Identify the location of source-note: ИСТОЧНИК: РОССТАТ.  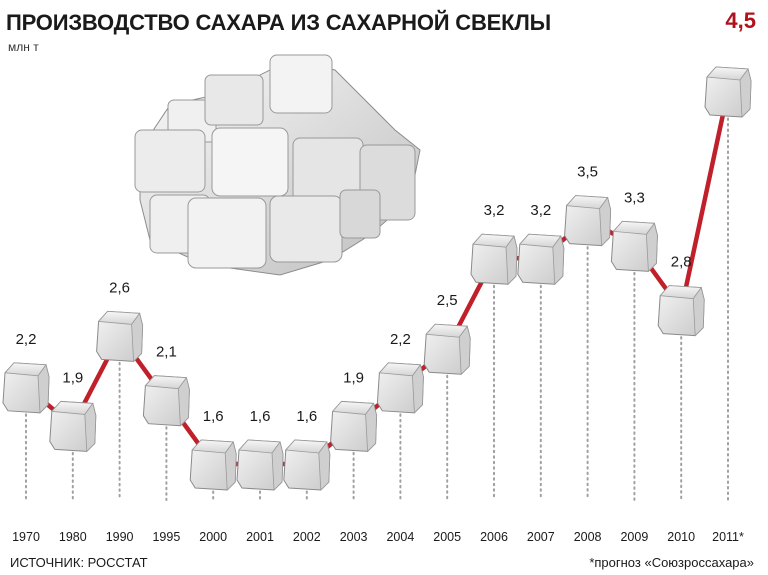
(79, 562).